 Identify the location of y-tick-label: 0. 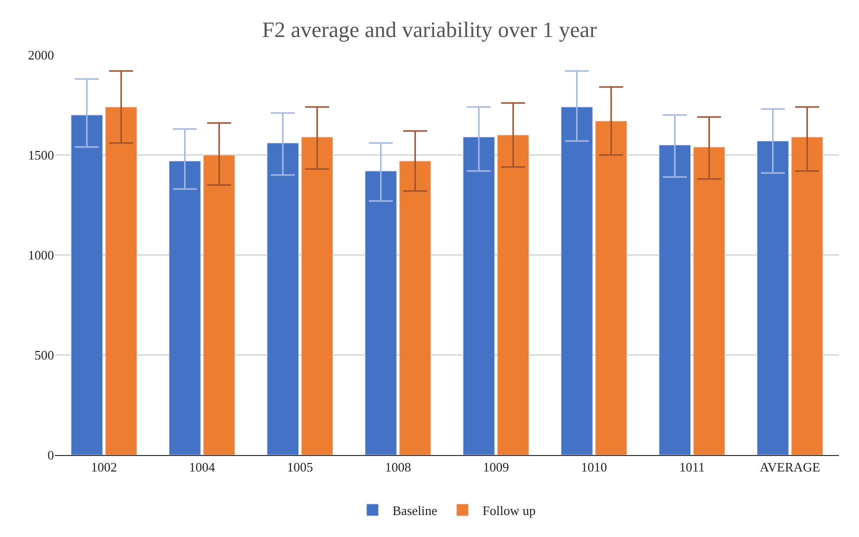
(51, 455).